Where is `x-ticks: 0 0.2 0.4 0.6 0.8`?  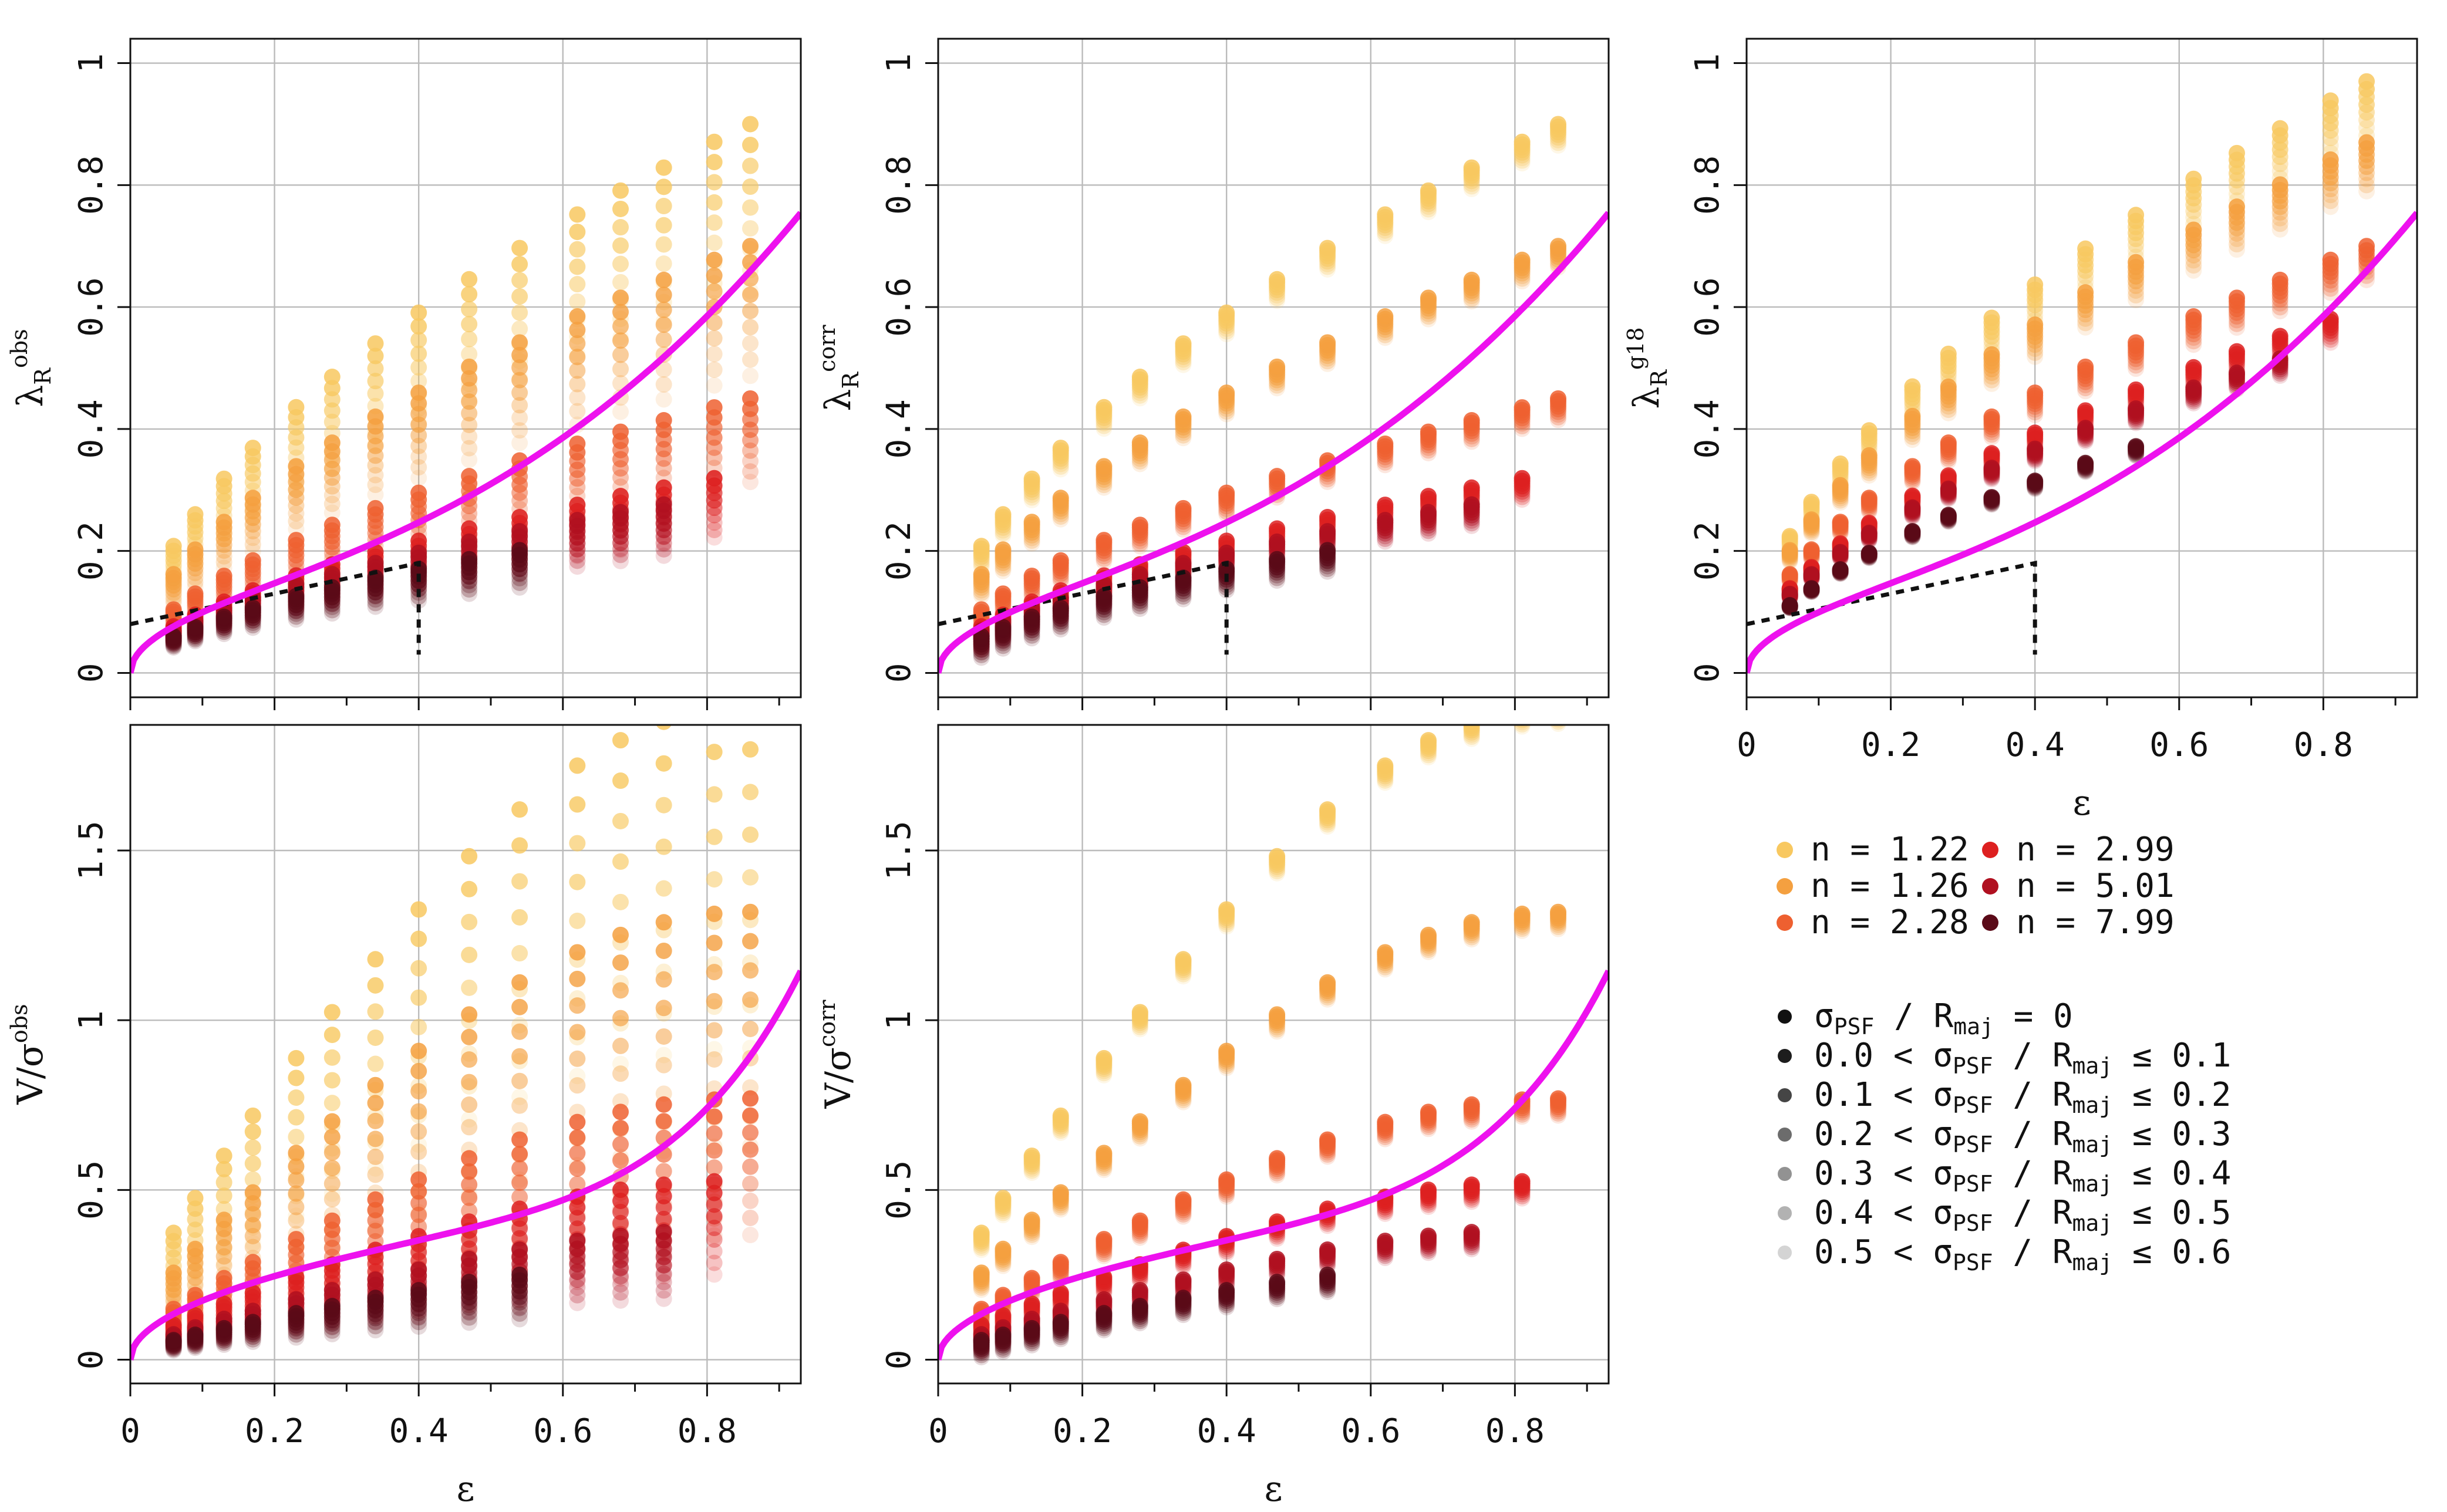 x-ticks: 0 0.2 0.4 0.6 0.8 is located at coordinates (2067, 731).